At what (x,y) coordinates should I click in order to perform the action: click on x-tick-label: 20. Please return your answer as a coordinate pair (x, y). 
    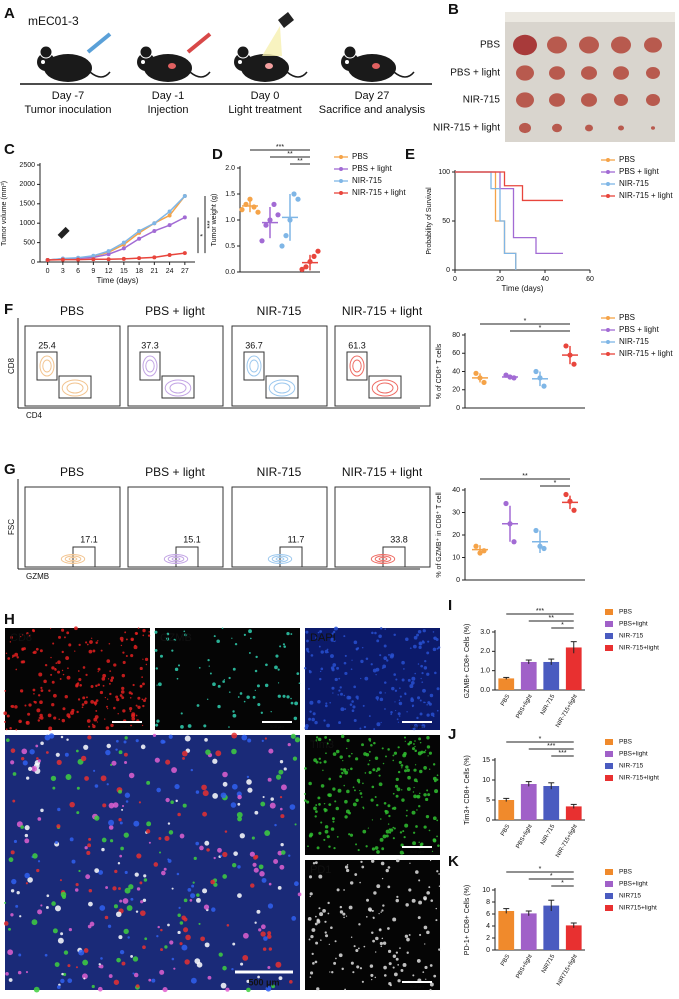
    Looking at the image, I should click on (500, 279).